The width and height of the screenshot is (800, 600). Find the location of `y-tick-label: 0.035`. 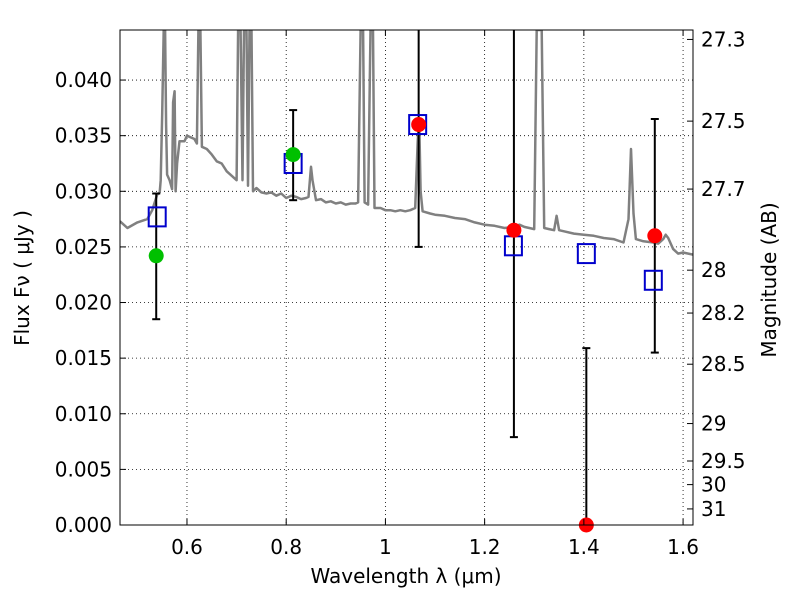

y-tick-label: 0.035 is located at coordinates (83, 136).